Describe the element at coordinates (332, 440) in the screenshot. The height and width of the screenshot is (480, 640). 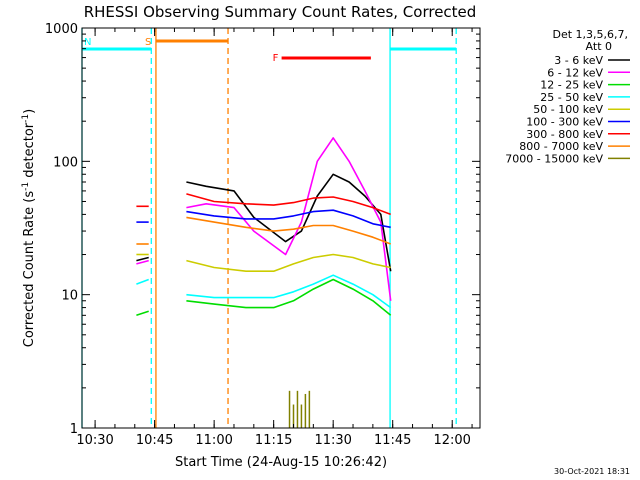
I see `x-tick-label: 11:30` at that location.